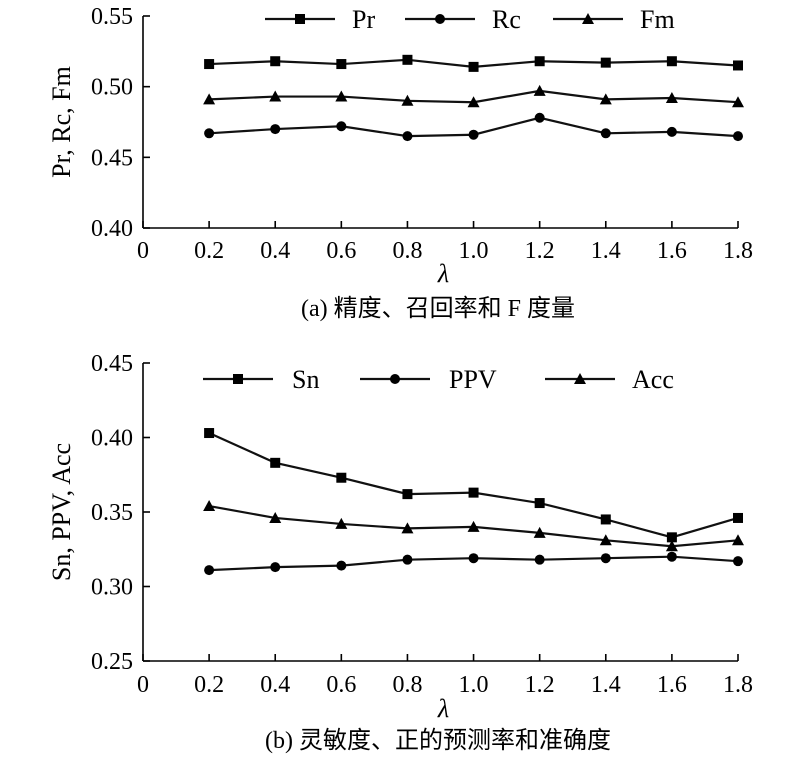 The image size is (800, 761). Describe the element at coordinates (112, 513) in the screenshot. I see `y-tick-label: 0.35` at that location.